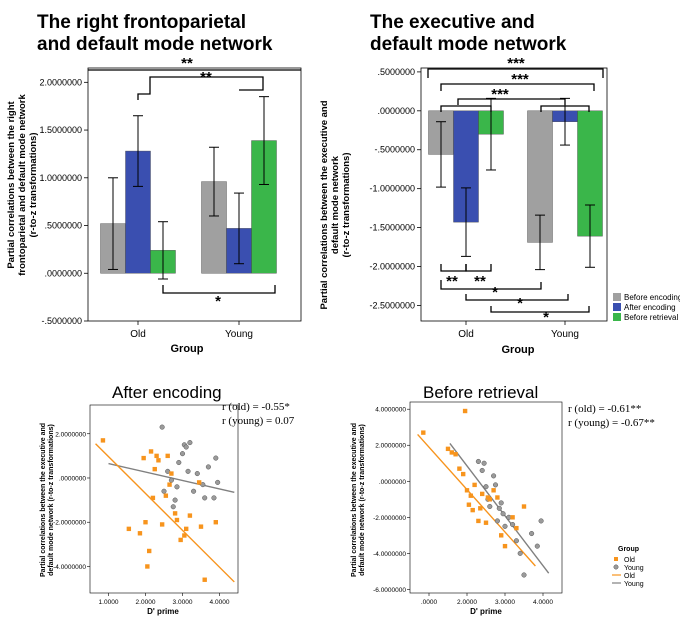 The width and height of the screenshot is (680, 619). I want to click on chart1-significance-label: *, so click(218, 301).